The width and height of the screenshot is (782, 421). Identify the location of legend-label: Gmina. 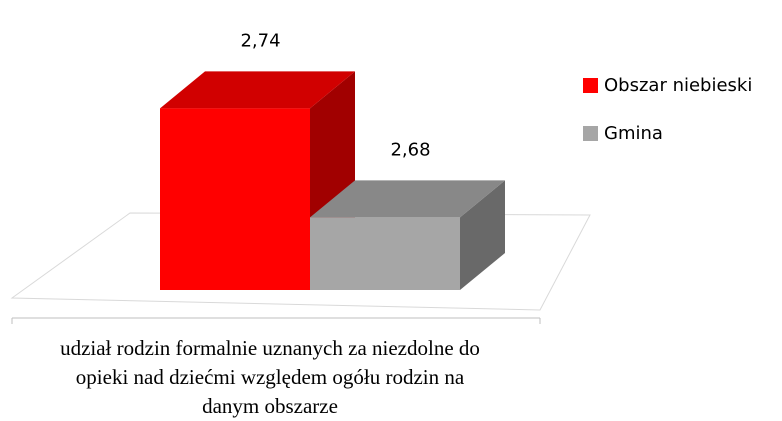
(633, 133).